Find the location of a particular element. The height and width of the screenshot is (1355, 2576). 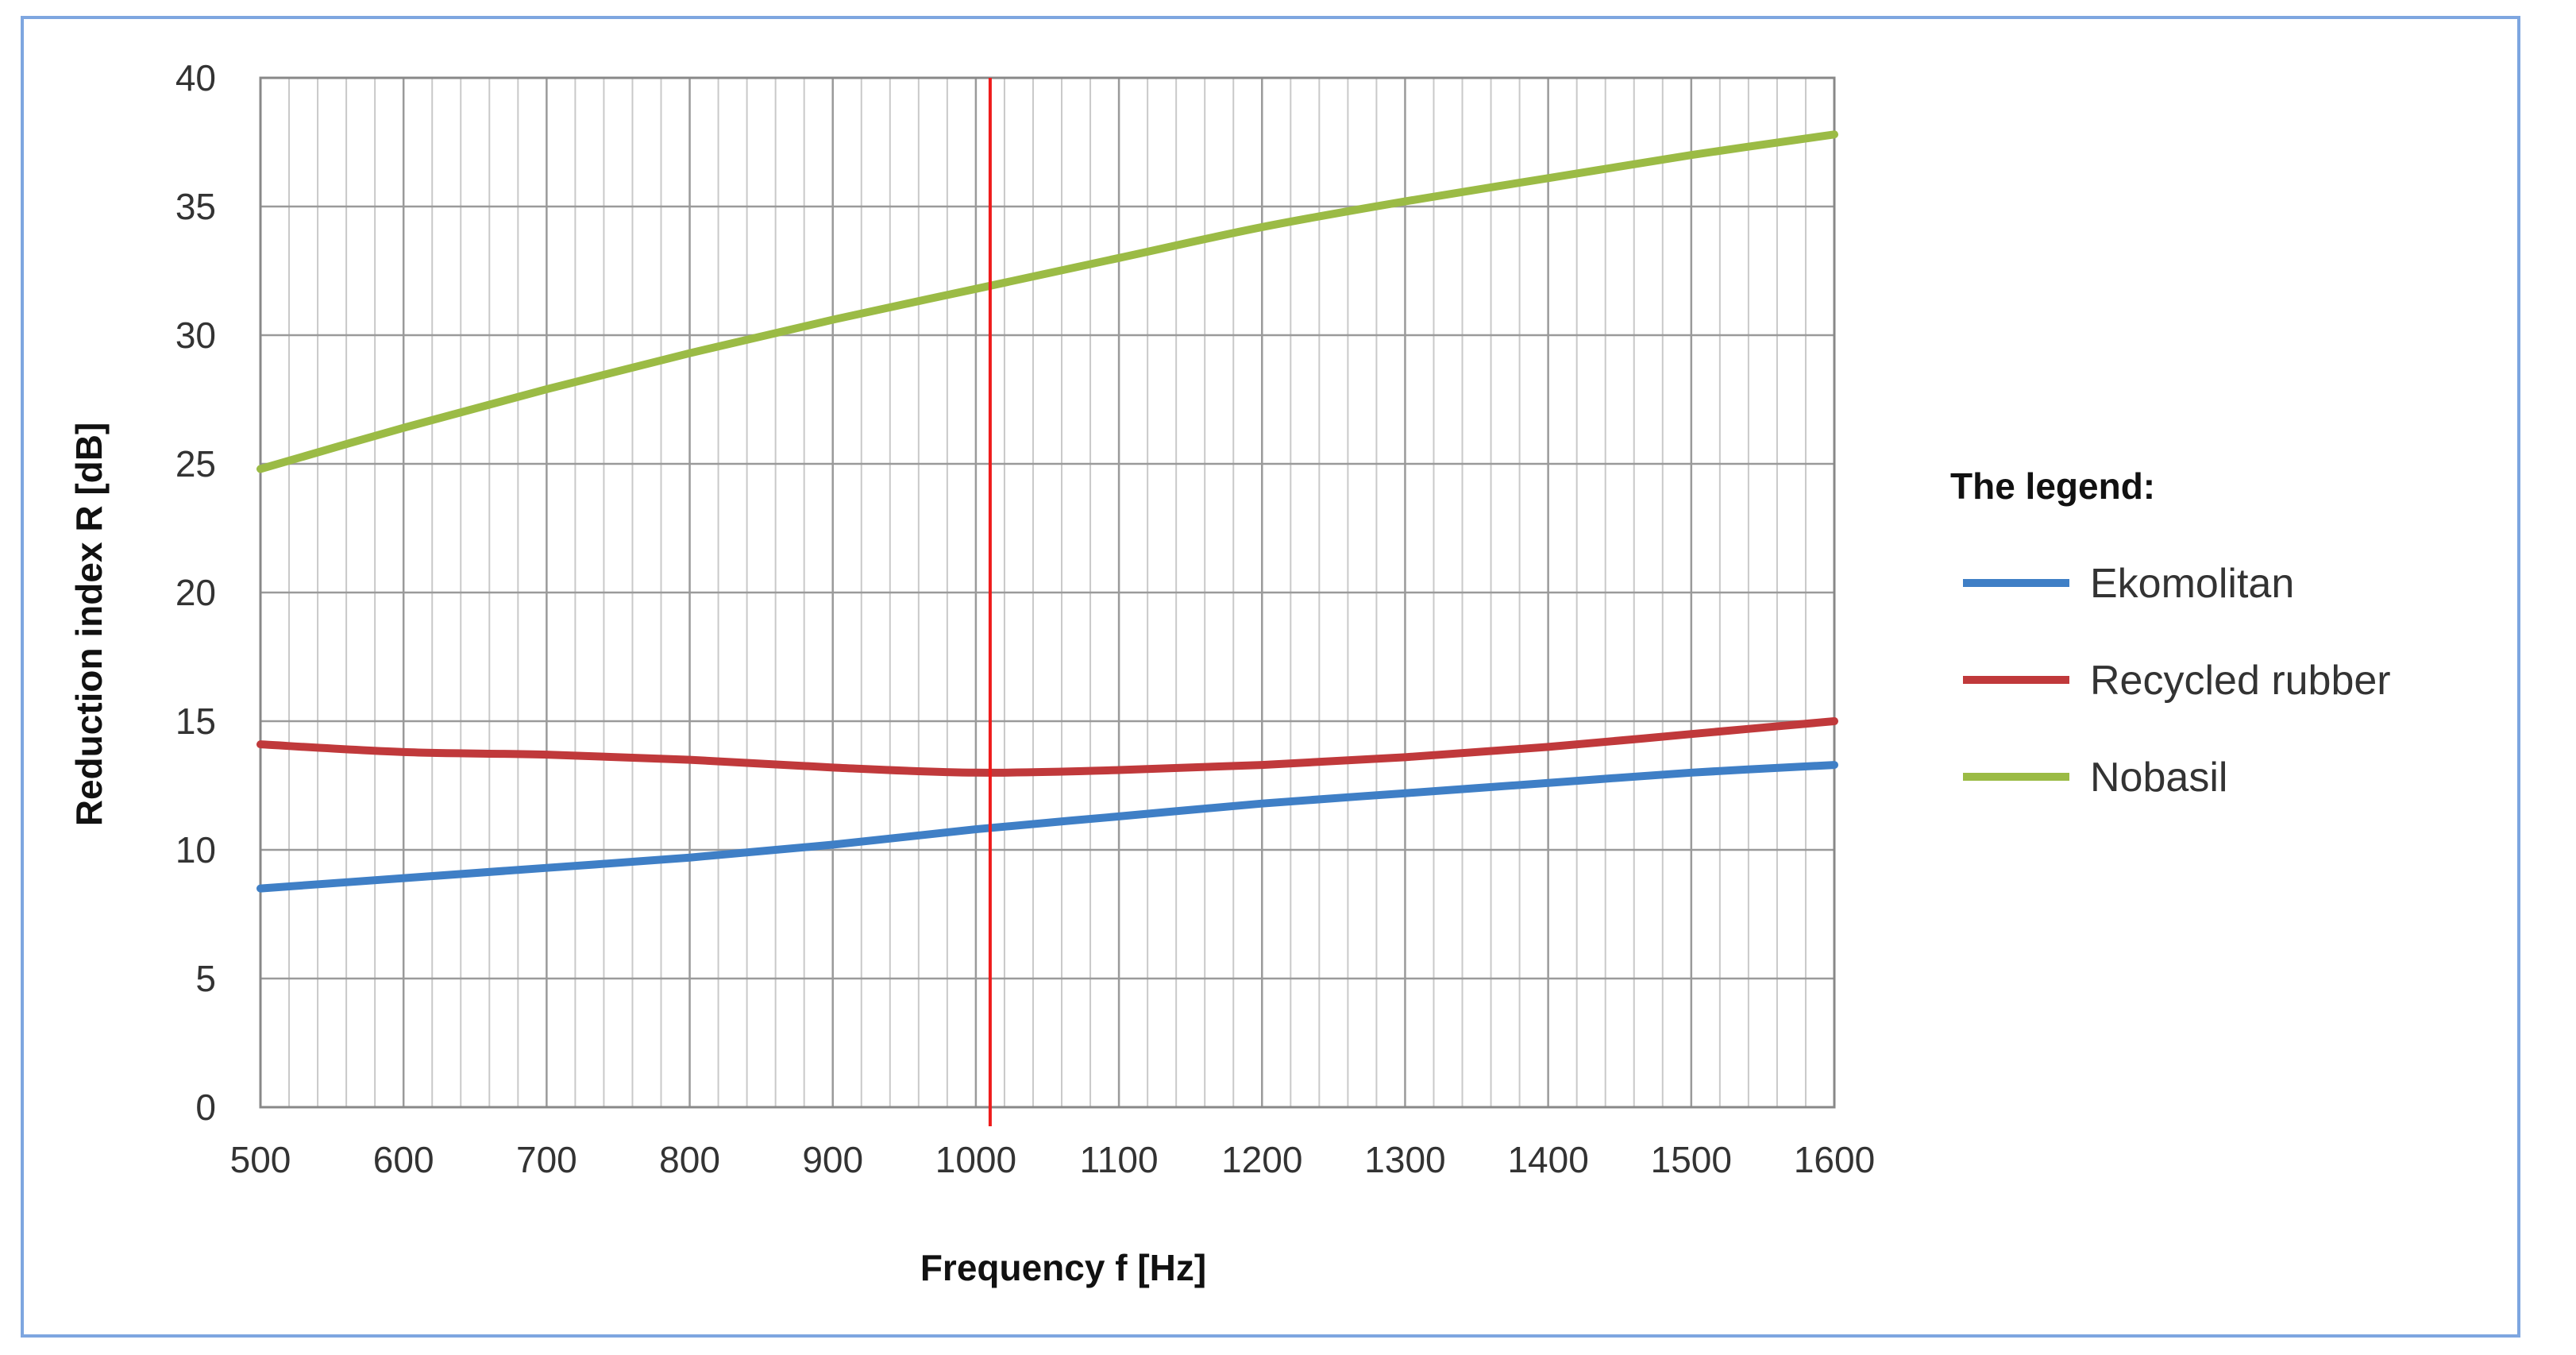

x-axis-title: Frequency f [Hz] is located at coordinates (1063, 1267).